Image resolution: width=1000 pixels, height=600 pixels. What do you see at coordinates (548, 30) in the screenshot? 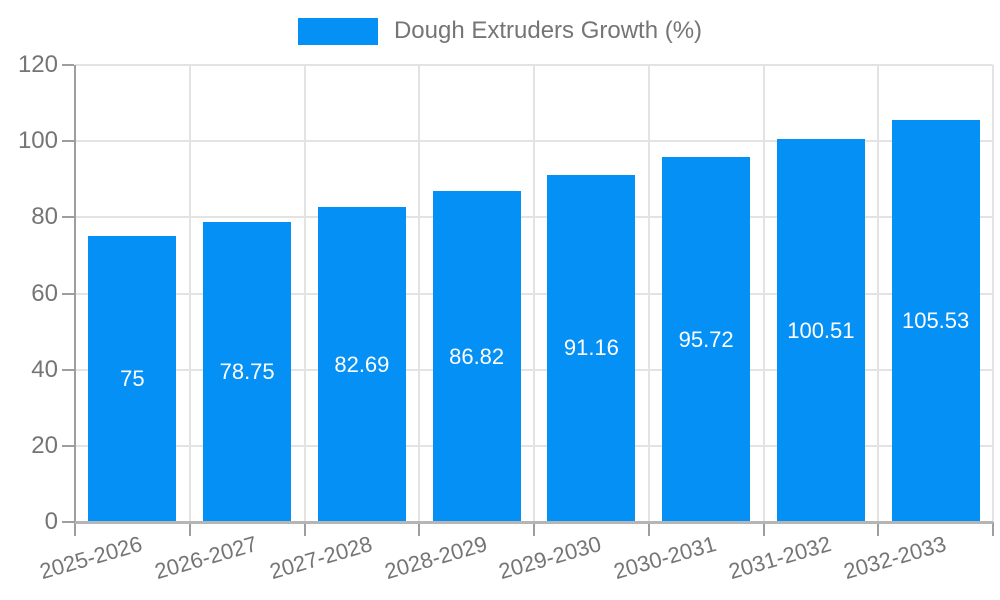
I see `legend-label: Dough Extruders Growth (%)` at bounding box center [548, 30].